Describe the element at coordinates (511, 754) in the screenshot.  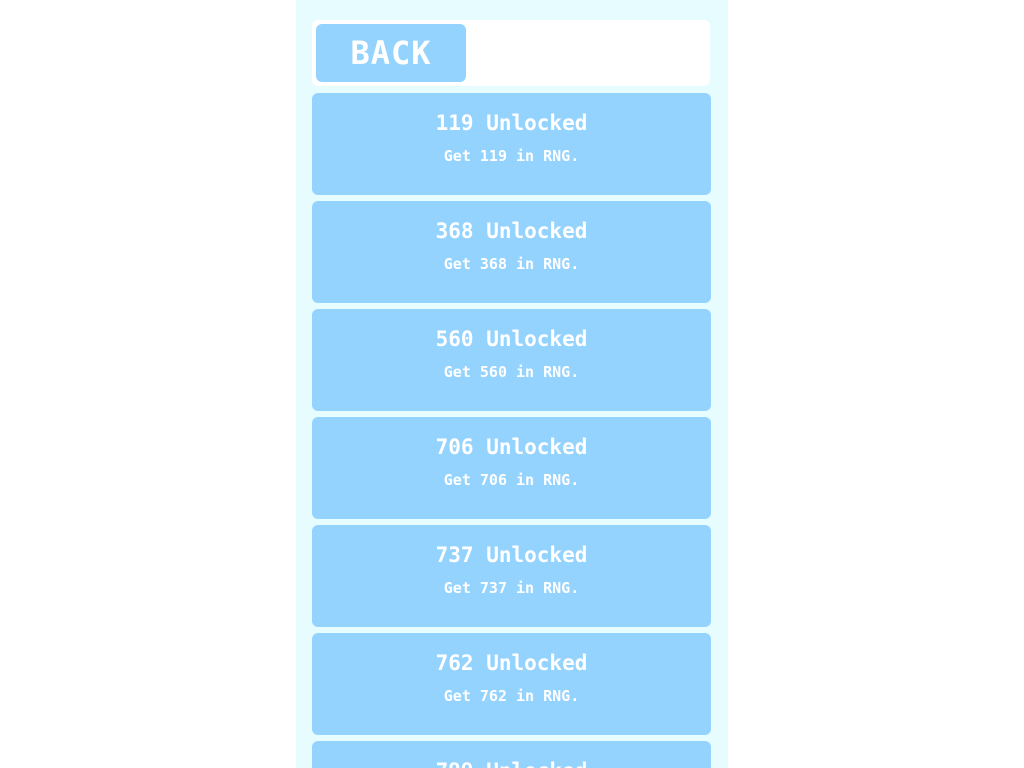
I see `achievement-card: 799 Unlocked Get 799 in RNG.` at that location.